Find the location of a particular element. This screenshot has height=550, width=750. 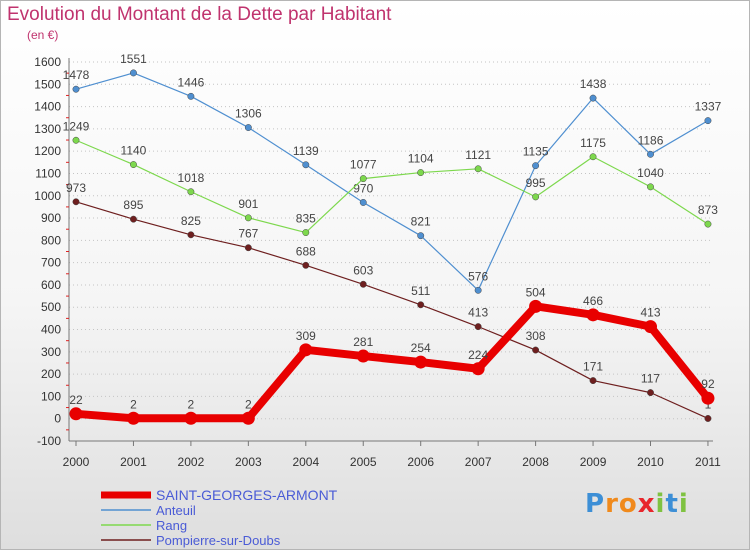

x-tick-label: 2011 is located at coordinates (708, 462).